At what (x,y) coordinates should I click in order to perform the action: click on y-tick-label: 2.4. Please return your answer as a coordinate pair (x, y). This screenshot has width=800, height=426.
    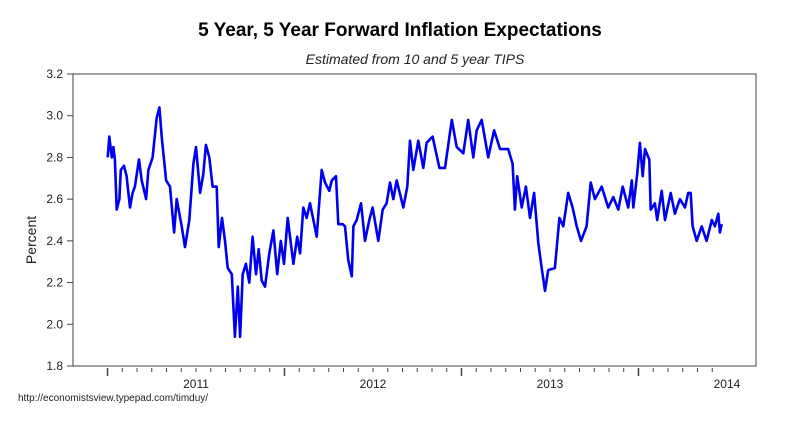
    Looking at the image, I should click on (54, 241).